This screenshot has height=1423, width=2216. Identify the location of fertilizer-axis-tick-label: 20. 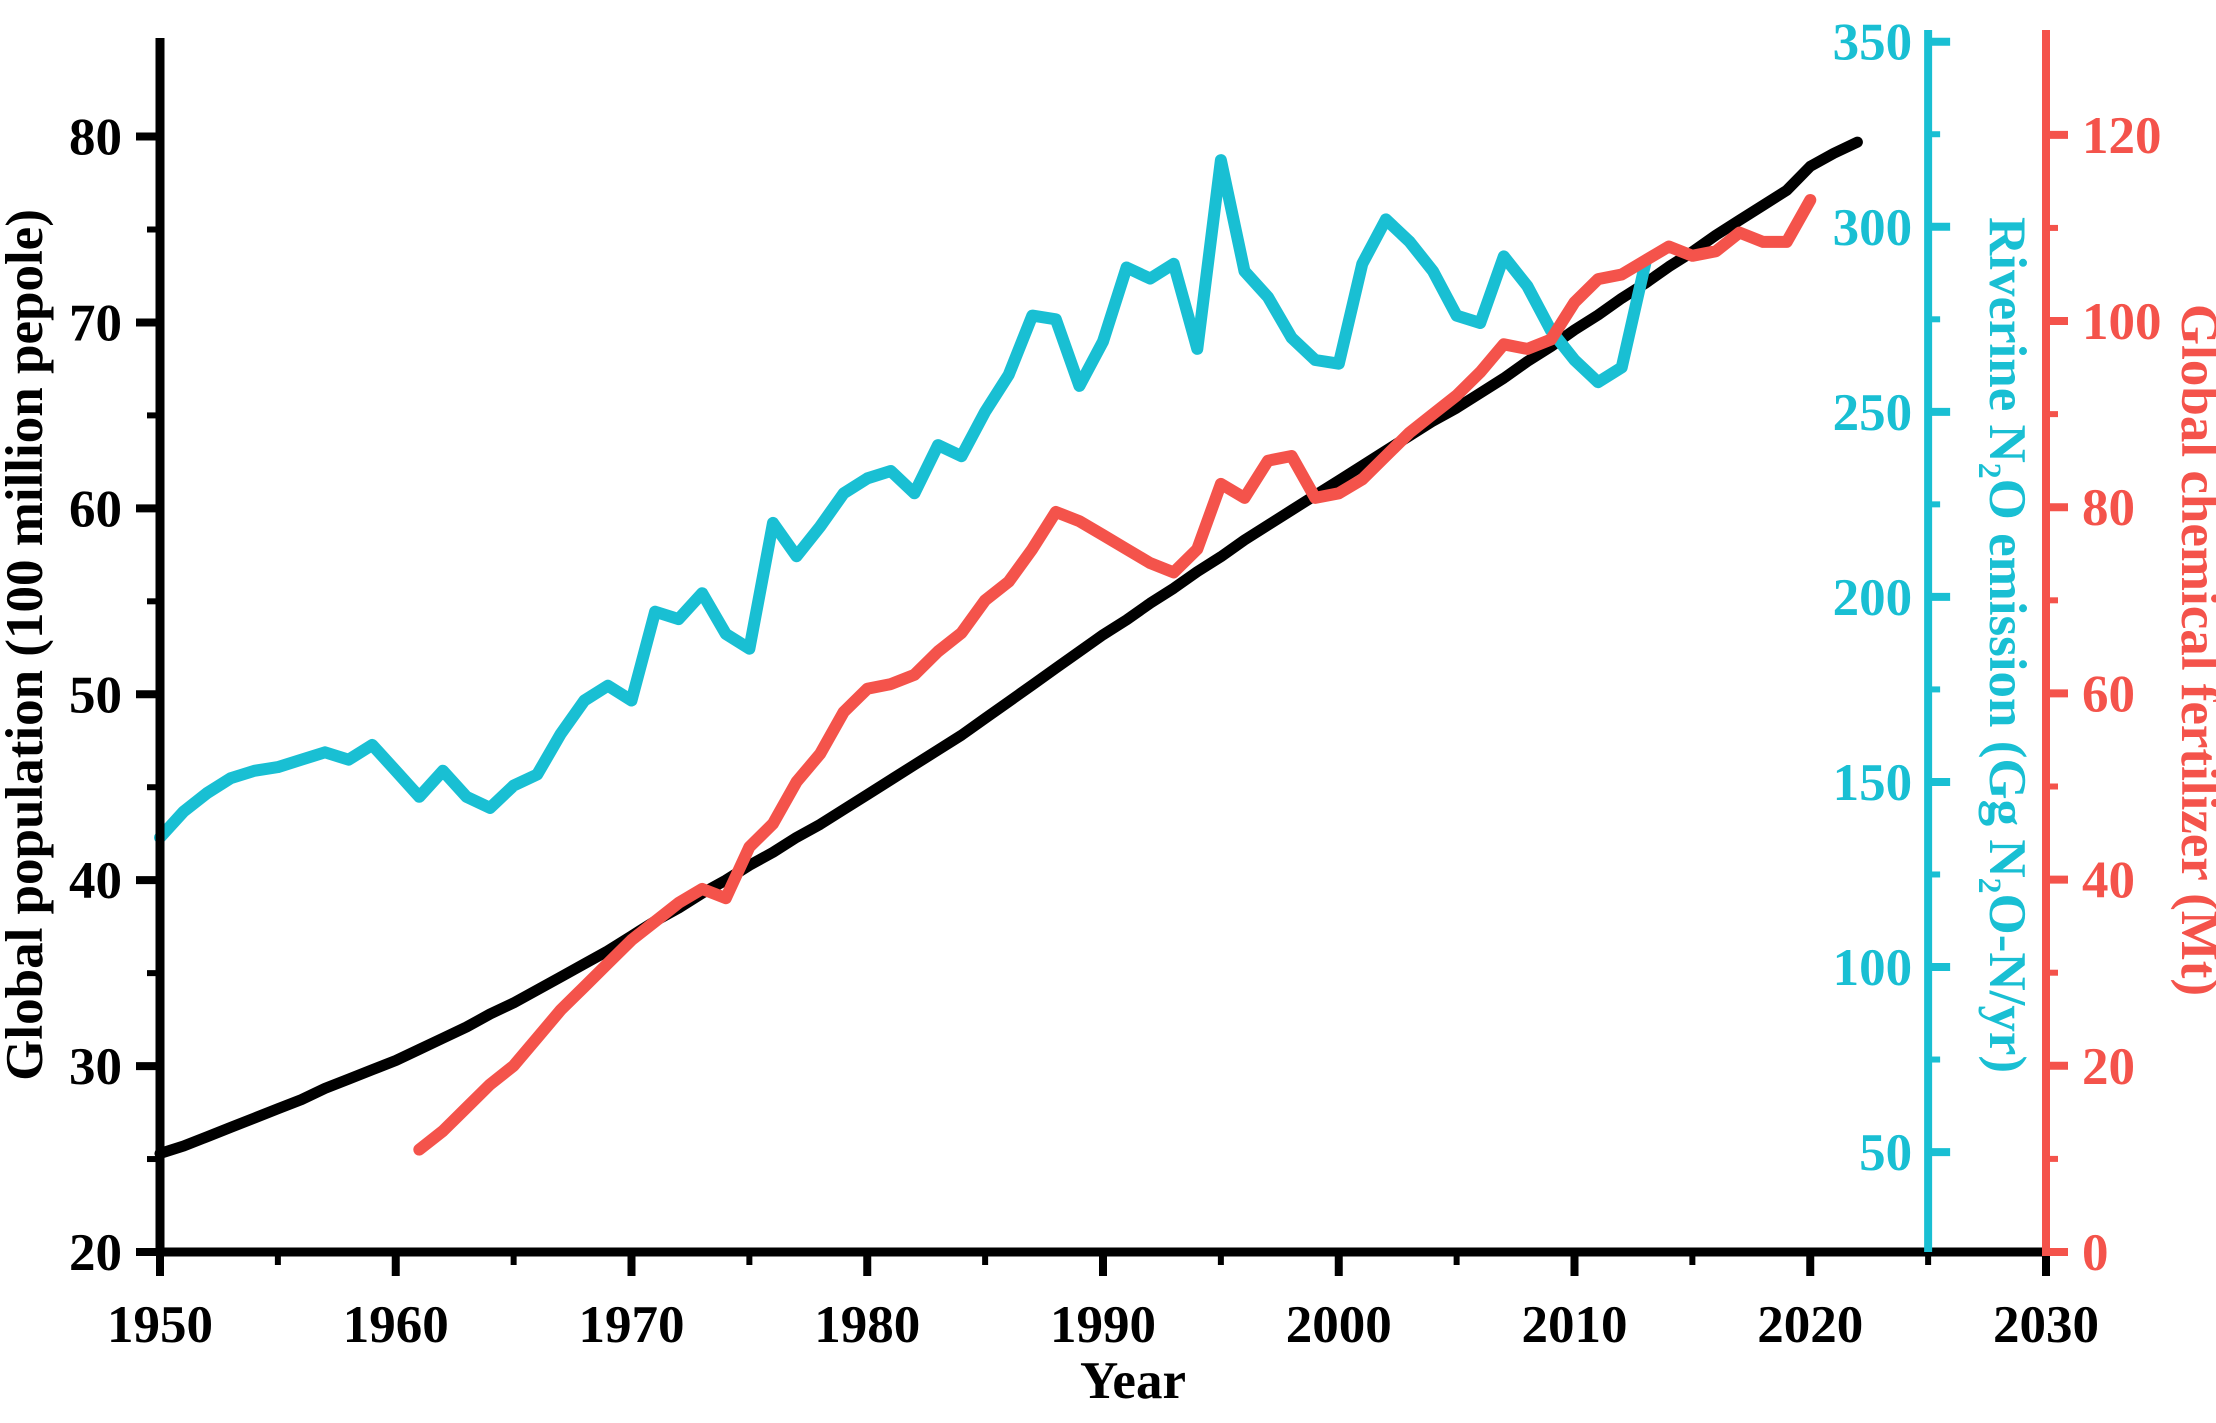
(2108, 1067).